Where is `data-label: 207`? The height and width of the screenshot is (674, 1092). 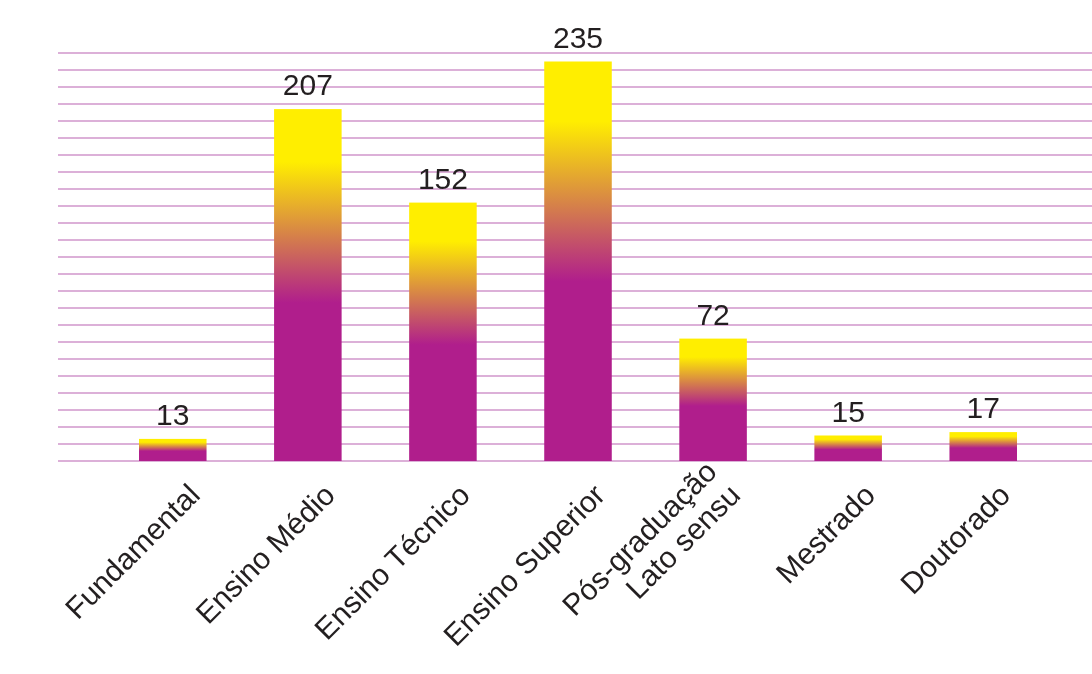
data-label: 207 is located at coordinates (307, 85).